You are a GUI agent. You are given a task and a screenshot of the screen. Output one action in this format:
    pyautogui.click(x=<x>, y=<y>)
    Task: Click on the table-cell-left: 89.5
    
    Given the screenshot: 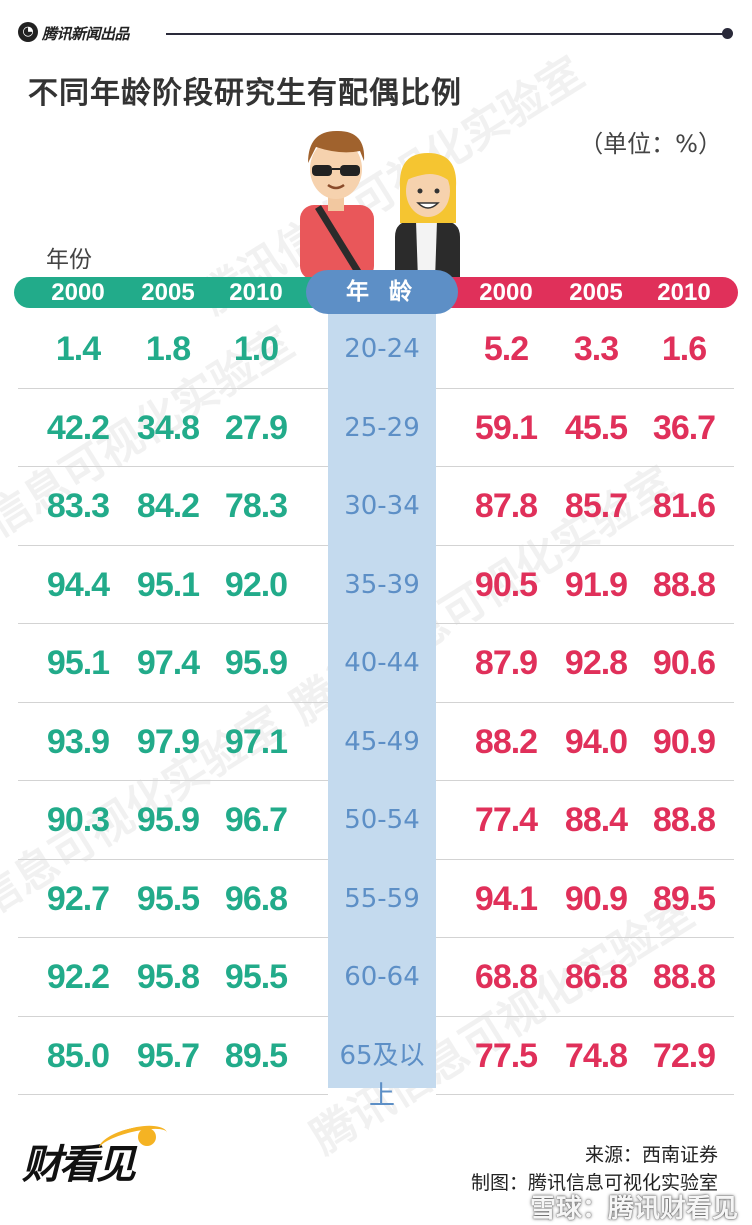 What is the action you would take?
    pyautogui.click(x=256, y=1055)
    